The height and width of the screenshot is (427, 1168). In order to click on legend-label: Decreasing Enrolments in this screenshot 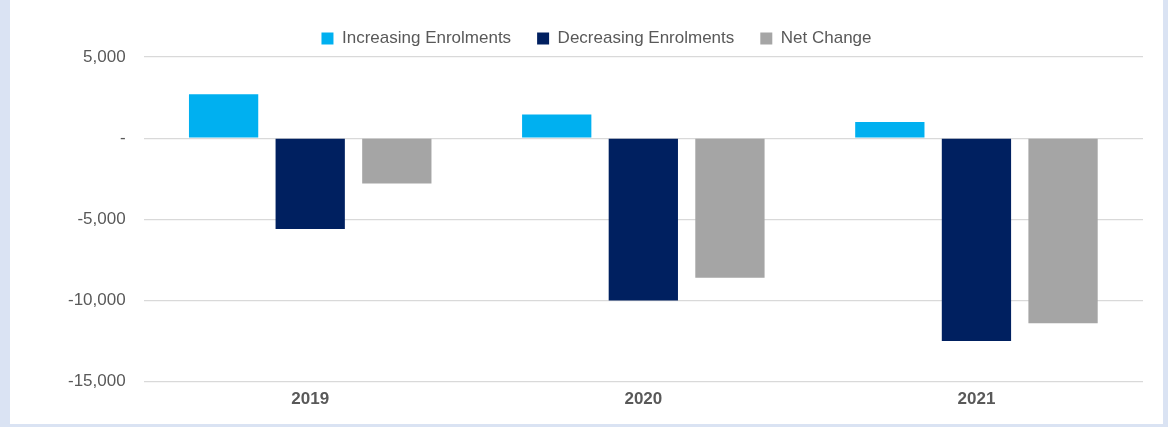, I will do `click(646, 38)`.